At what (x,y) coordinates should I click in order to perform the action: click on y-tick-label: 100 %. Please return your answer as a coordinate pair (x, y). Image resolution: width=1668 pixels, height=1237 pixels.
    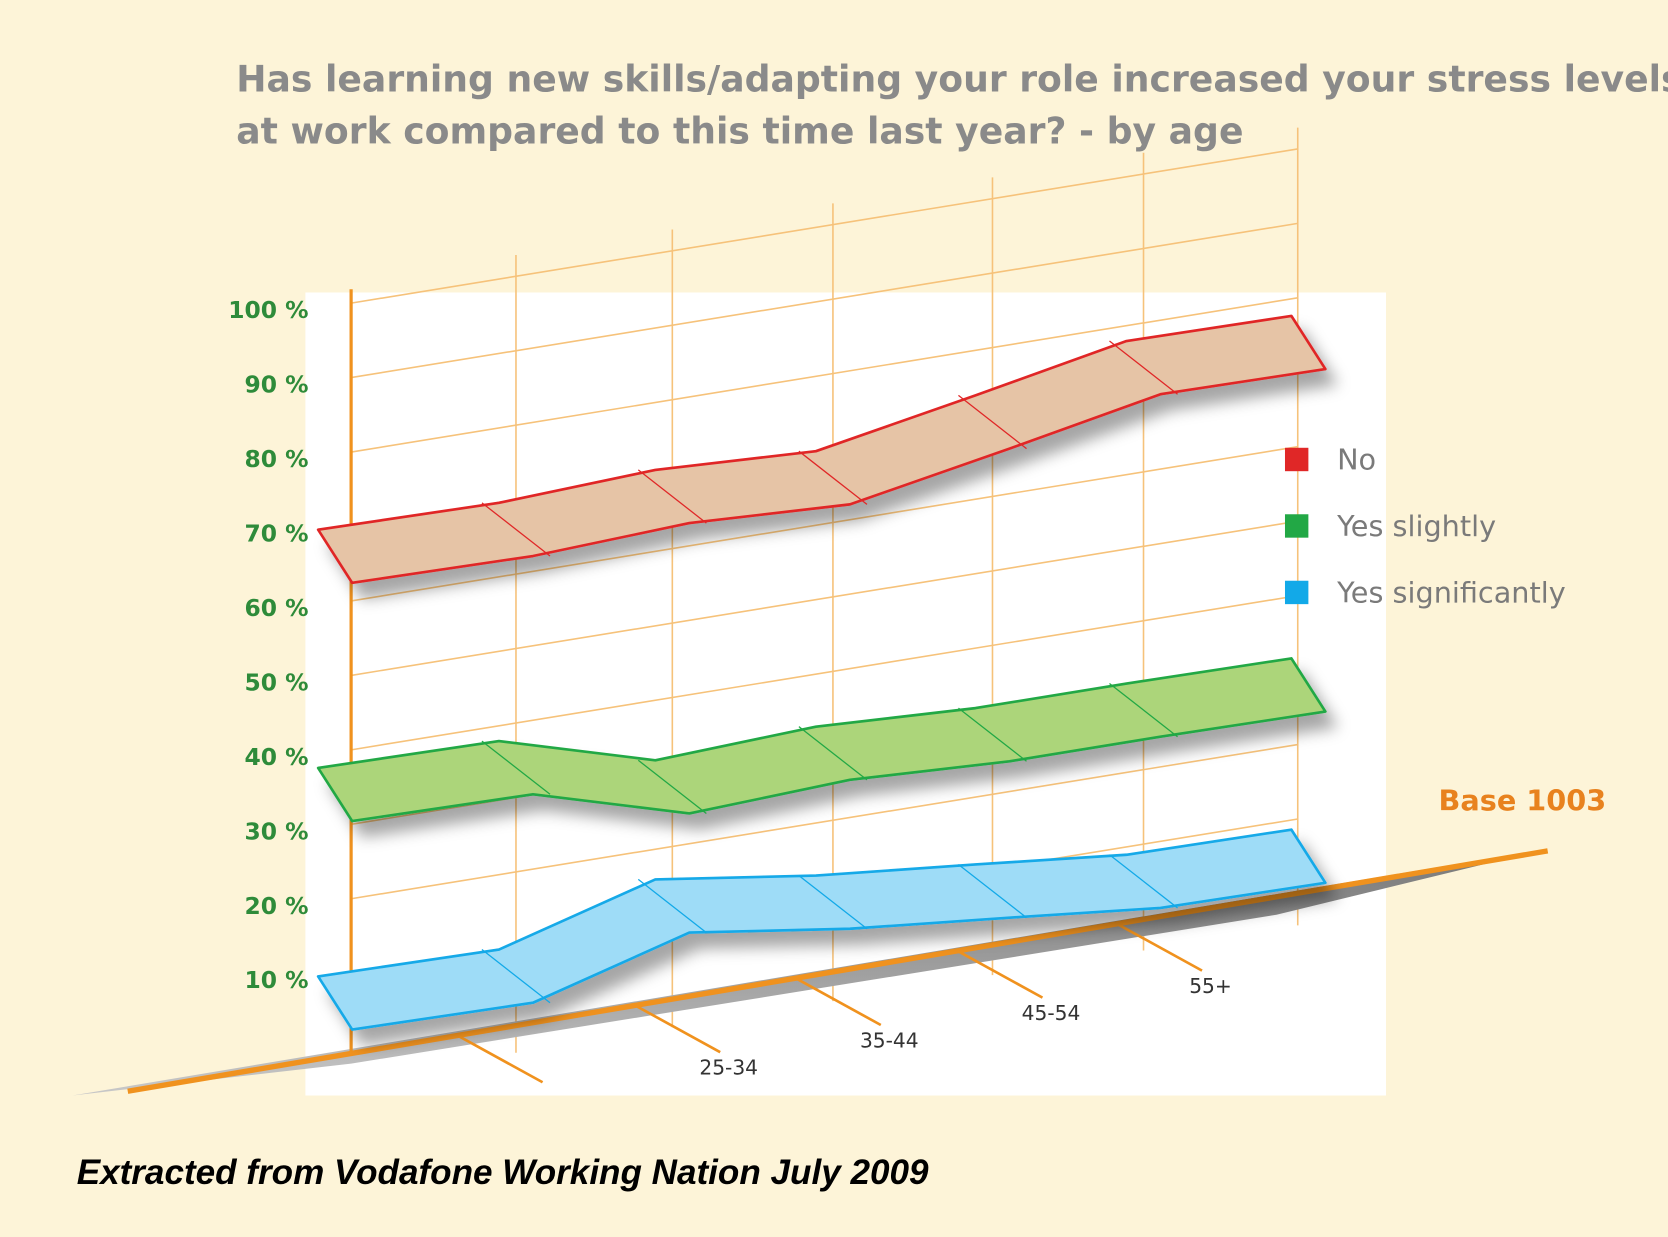
    Looking at the image, I should click on (268, 310).